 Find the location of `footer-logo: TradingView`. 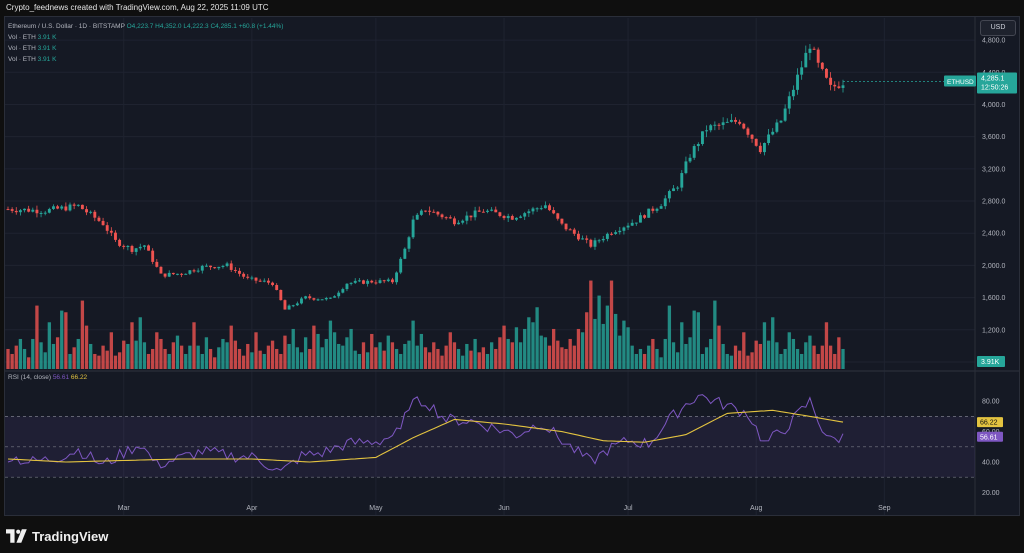

footer-logo: TradingView is located at coordinates (57, 536).